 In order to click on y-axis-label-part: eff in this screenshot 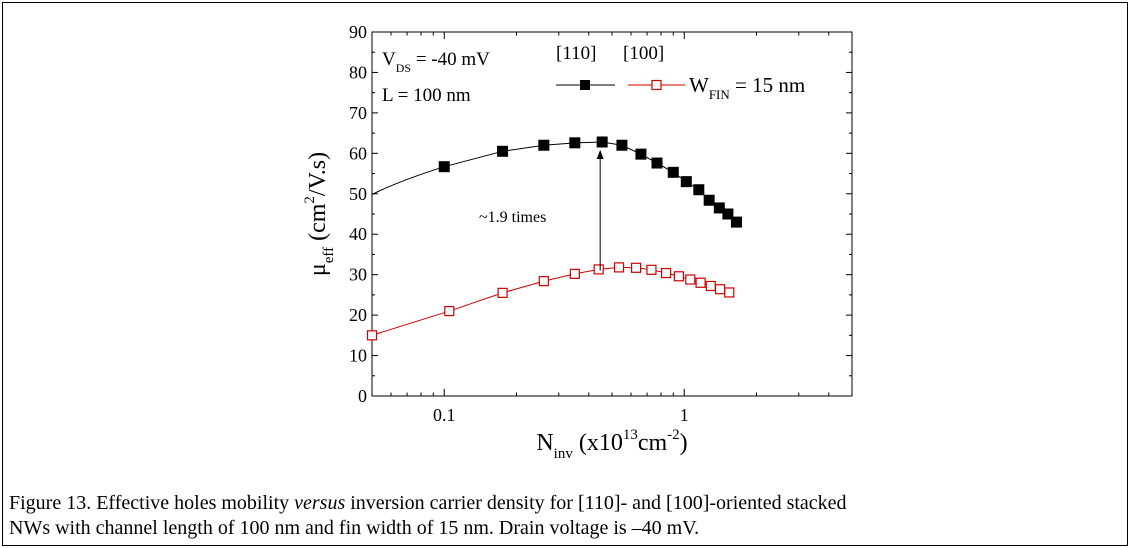, I will do `click(329, 255)`.